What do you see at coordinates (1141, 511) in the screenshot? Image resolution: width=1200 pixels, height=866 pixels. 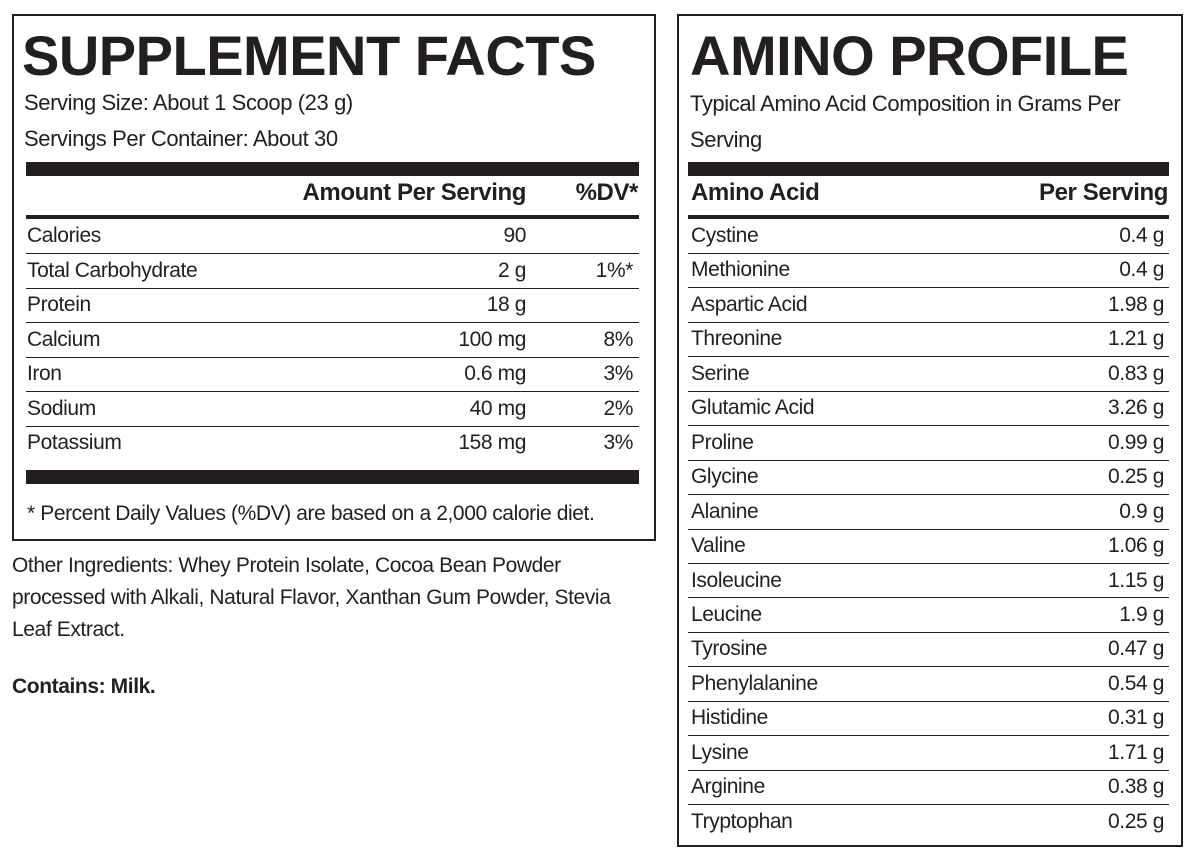 I see `amino-amount: 0.9 g` at bounding box center [1141, 511].